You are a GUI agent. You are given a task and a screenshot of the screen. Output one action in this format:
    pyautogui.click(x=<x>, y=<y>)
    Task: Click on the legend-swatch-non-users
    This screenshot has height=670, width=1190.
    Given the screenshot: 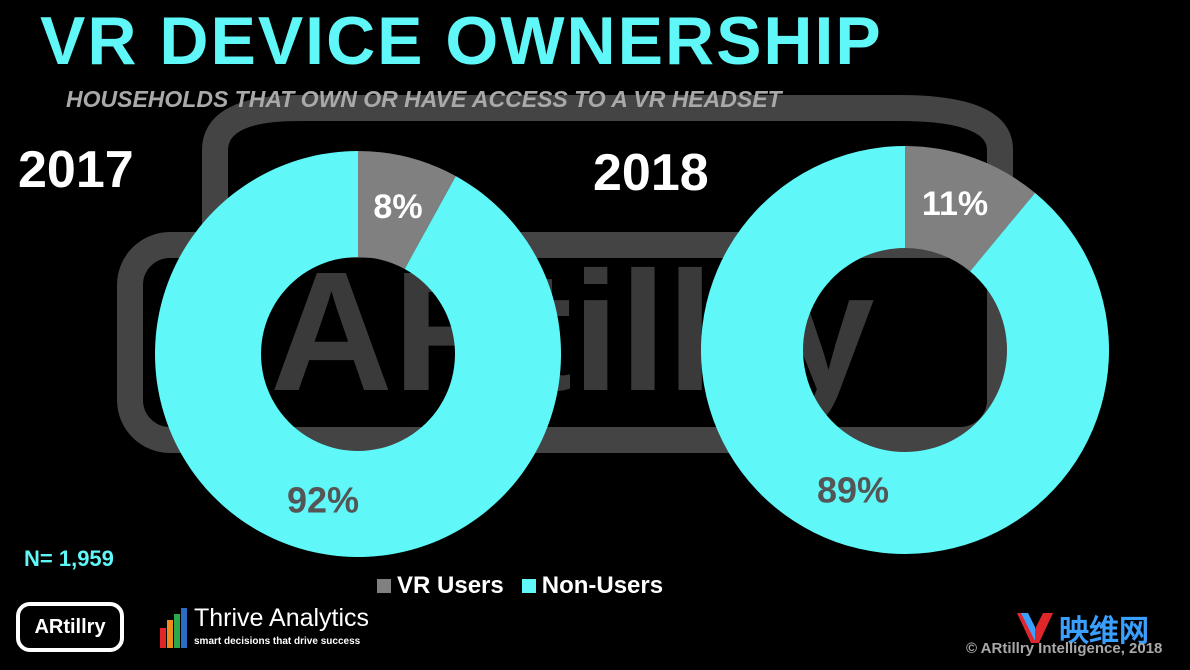 What is the action you would take?
    pyautogui.click(x=528, y=586)
    